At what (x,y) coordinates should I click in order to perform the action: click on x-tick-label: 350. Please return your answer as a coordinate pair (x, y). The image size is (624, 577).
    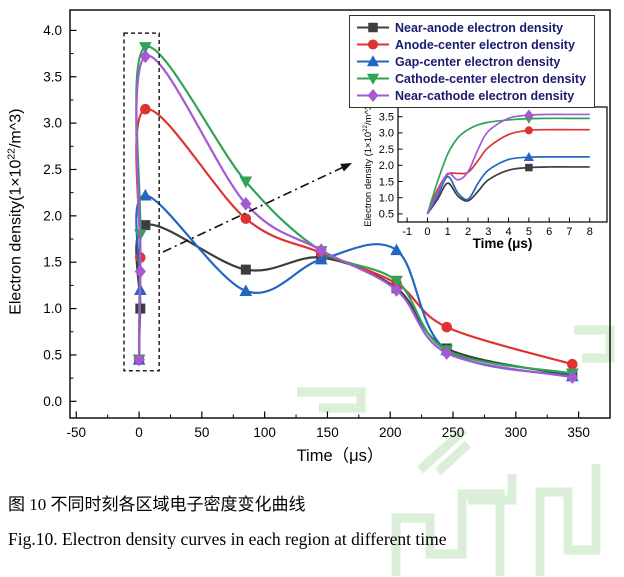
    Looking at the image, I should click on (578, 432).